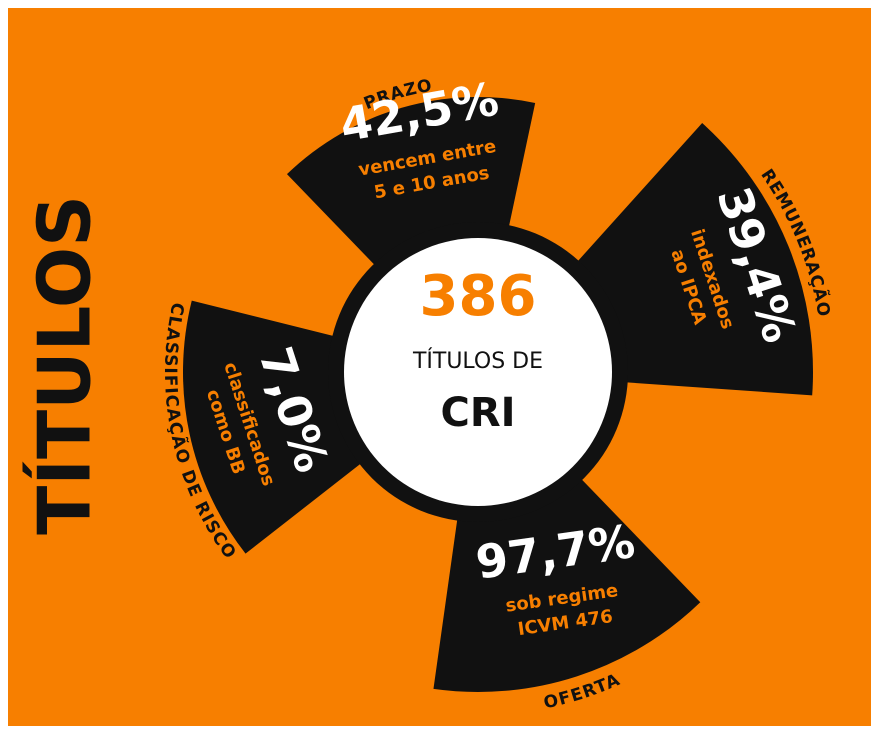  Describe the element at coordinates (477, 413) in the screenshot. I see `center-line: CRI` at that location.